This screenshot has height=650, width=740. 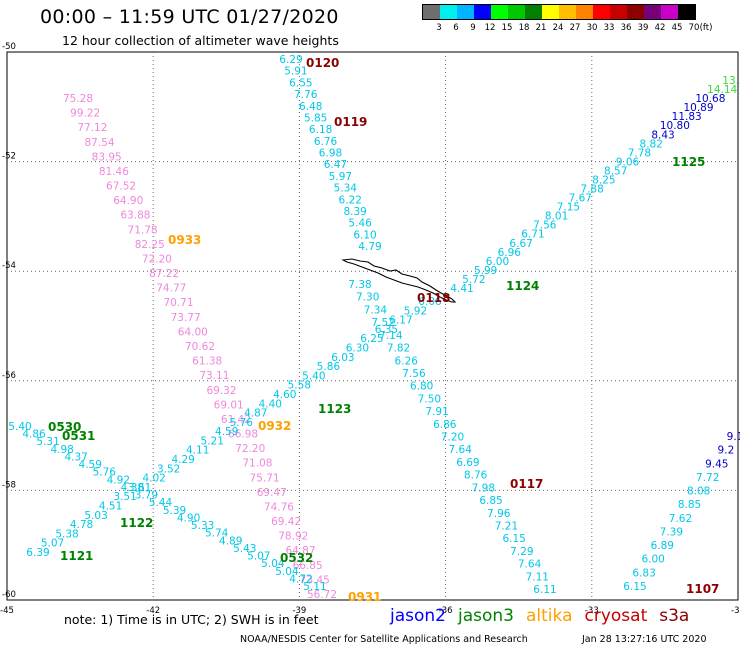 What do you see at coordinates (391, 336) in the screenshot?
I see `wave-height-value: 7.14` at bounding box center [391, 336].